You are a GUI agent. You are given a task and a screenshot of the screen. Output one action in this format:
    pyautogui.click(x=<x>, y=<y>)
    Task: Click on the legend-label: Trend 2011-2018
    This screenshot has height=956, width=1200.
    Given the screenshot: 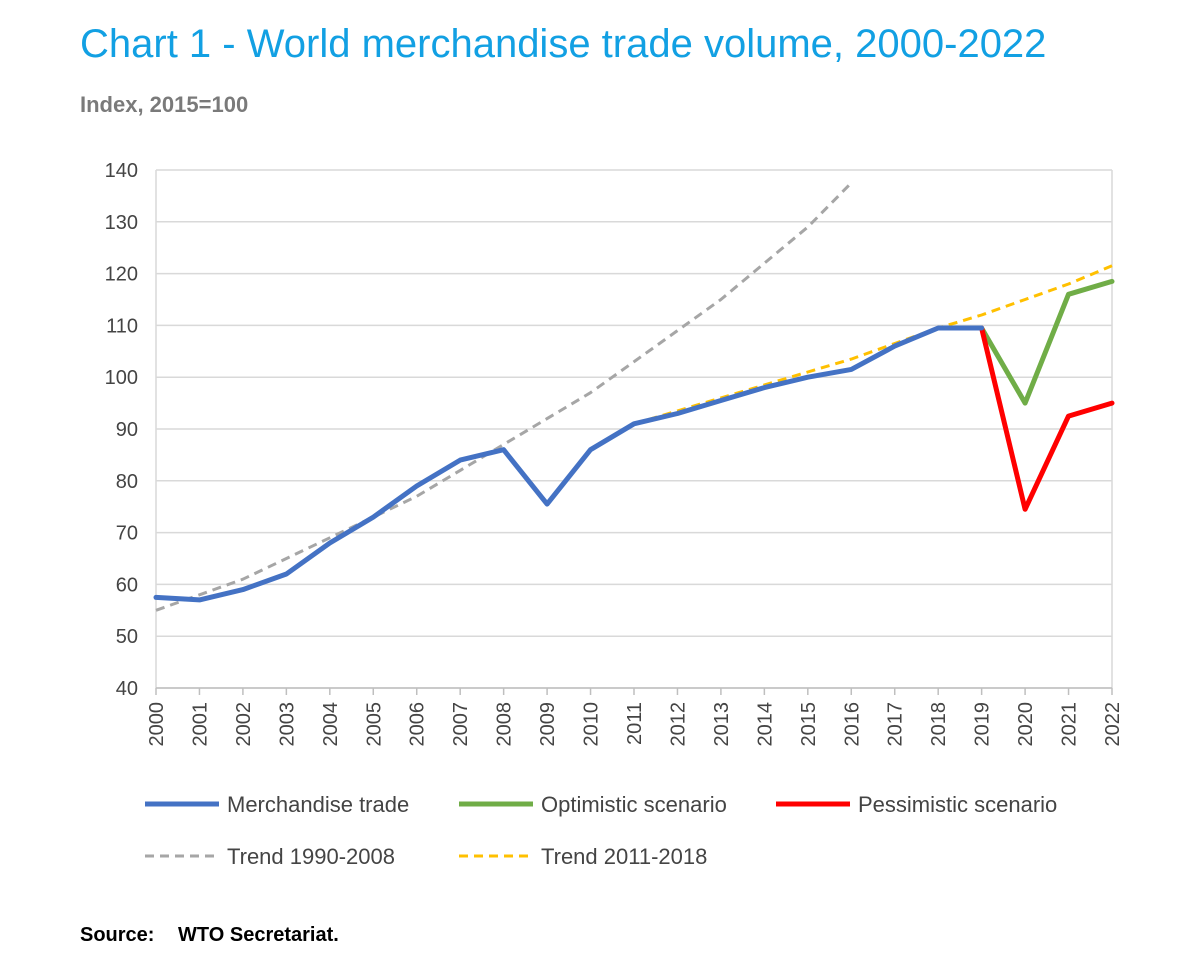 What is the action you would take?
    pyautogui.click(x=624, y=856)
    